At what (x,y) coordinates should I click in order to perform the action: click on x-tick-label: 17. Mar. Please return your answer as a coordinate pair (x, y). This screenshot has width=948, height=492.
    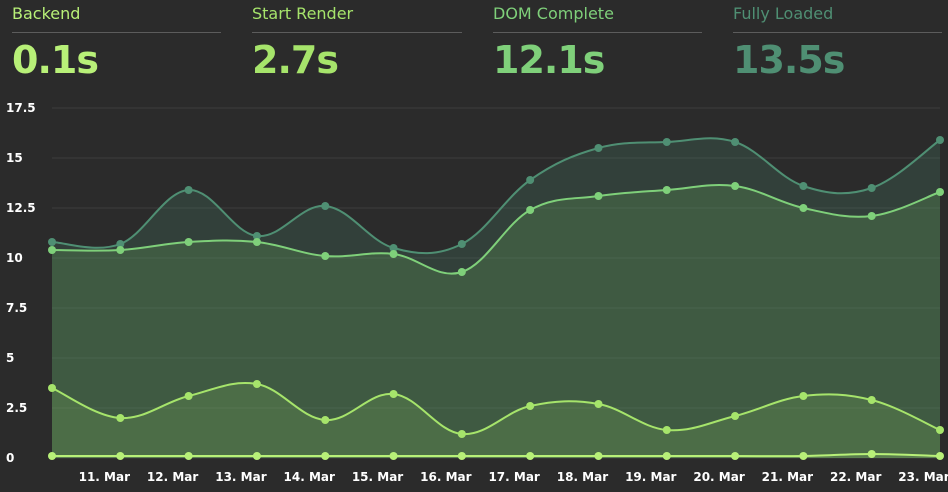
    Looking at the image, I should click on (513, 477).